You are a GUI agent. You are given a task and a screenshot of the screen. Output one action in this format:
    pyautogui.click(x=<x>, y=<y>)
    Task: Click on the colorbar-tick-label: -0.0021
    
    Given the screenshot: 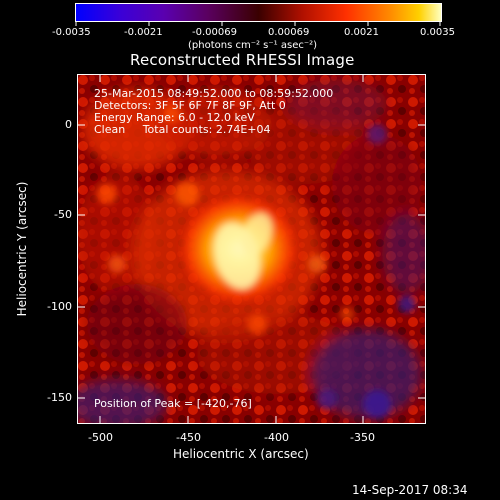 What is the action you would take?
    pyautogui.click(x=143, y=32)
    